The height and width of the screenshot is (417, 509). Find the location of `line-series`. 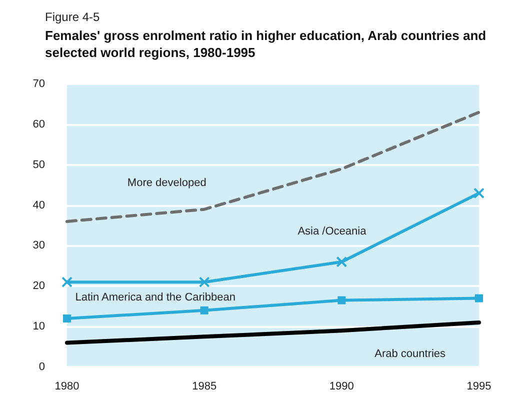

line-series is located at coordinates (273, 332).